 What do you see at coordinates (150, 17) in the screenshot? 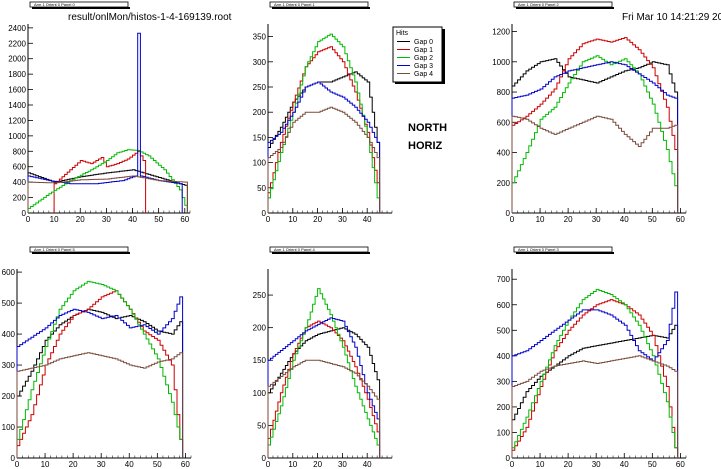
I see `file-name: result/onlMon/histos-1-4-169139.root` at bounding box center [150, 17].